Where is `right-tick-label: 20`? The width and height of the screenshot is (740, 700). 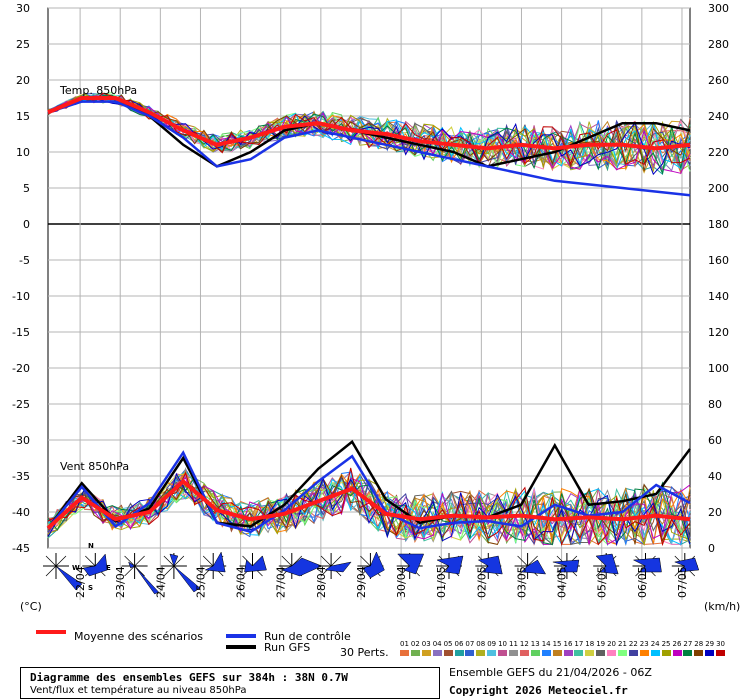
right-tick-label: 20 is located at coordinates (715, 512).